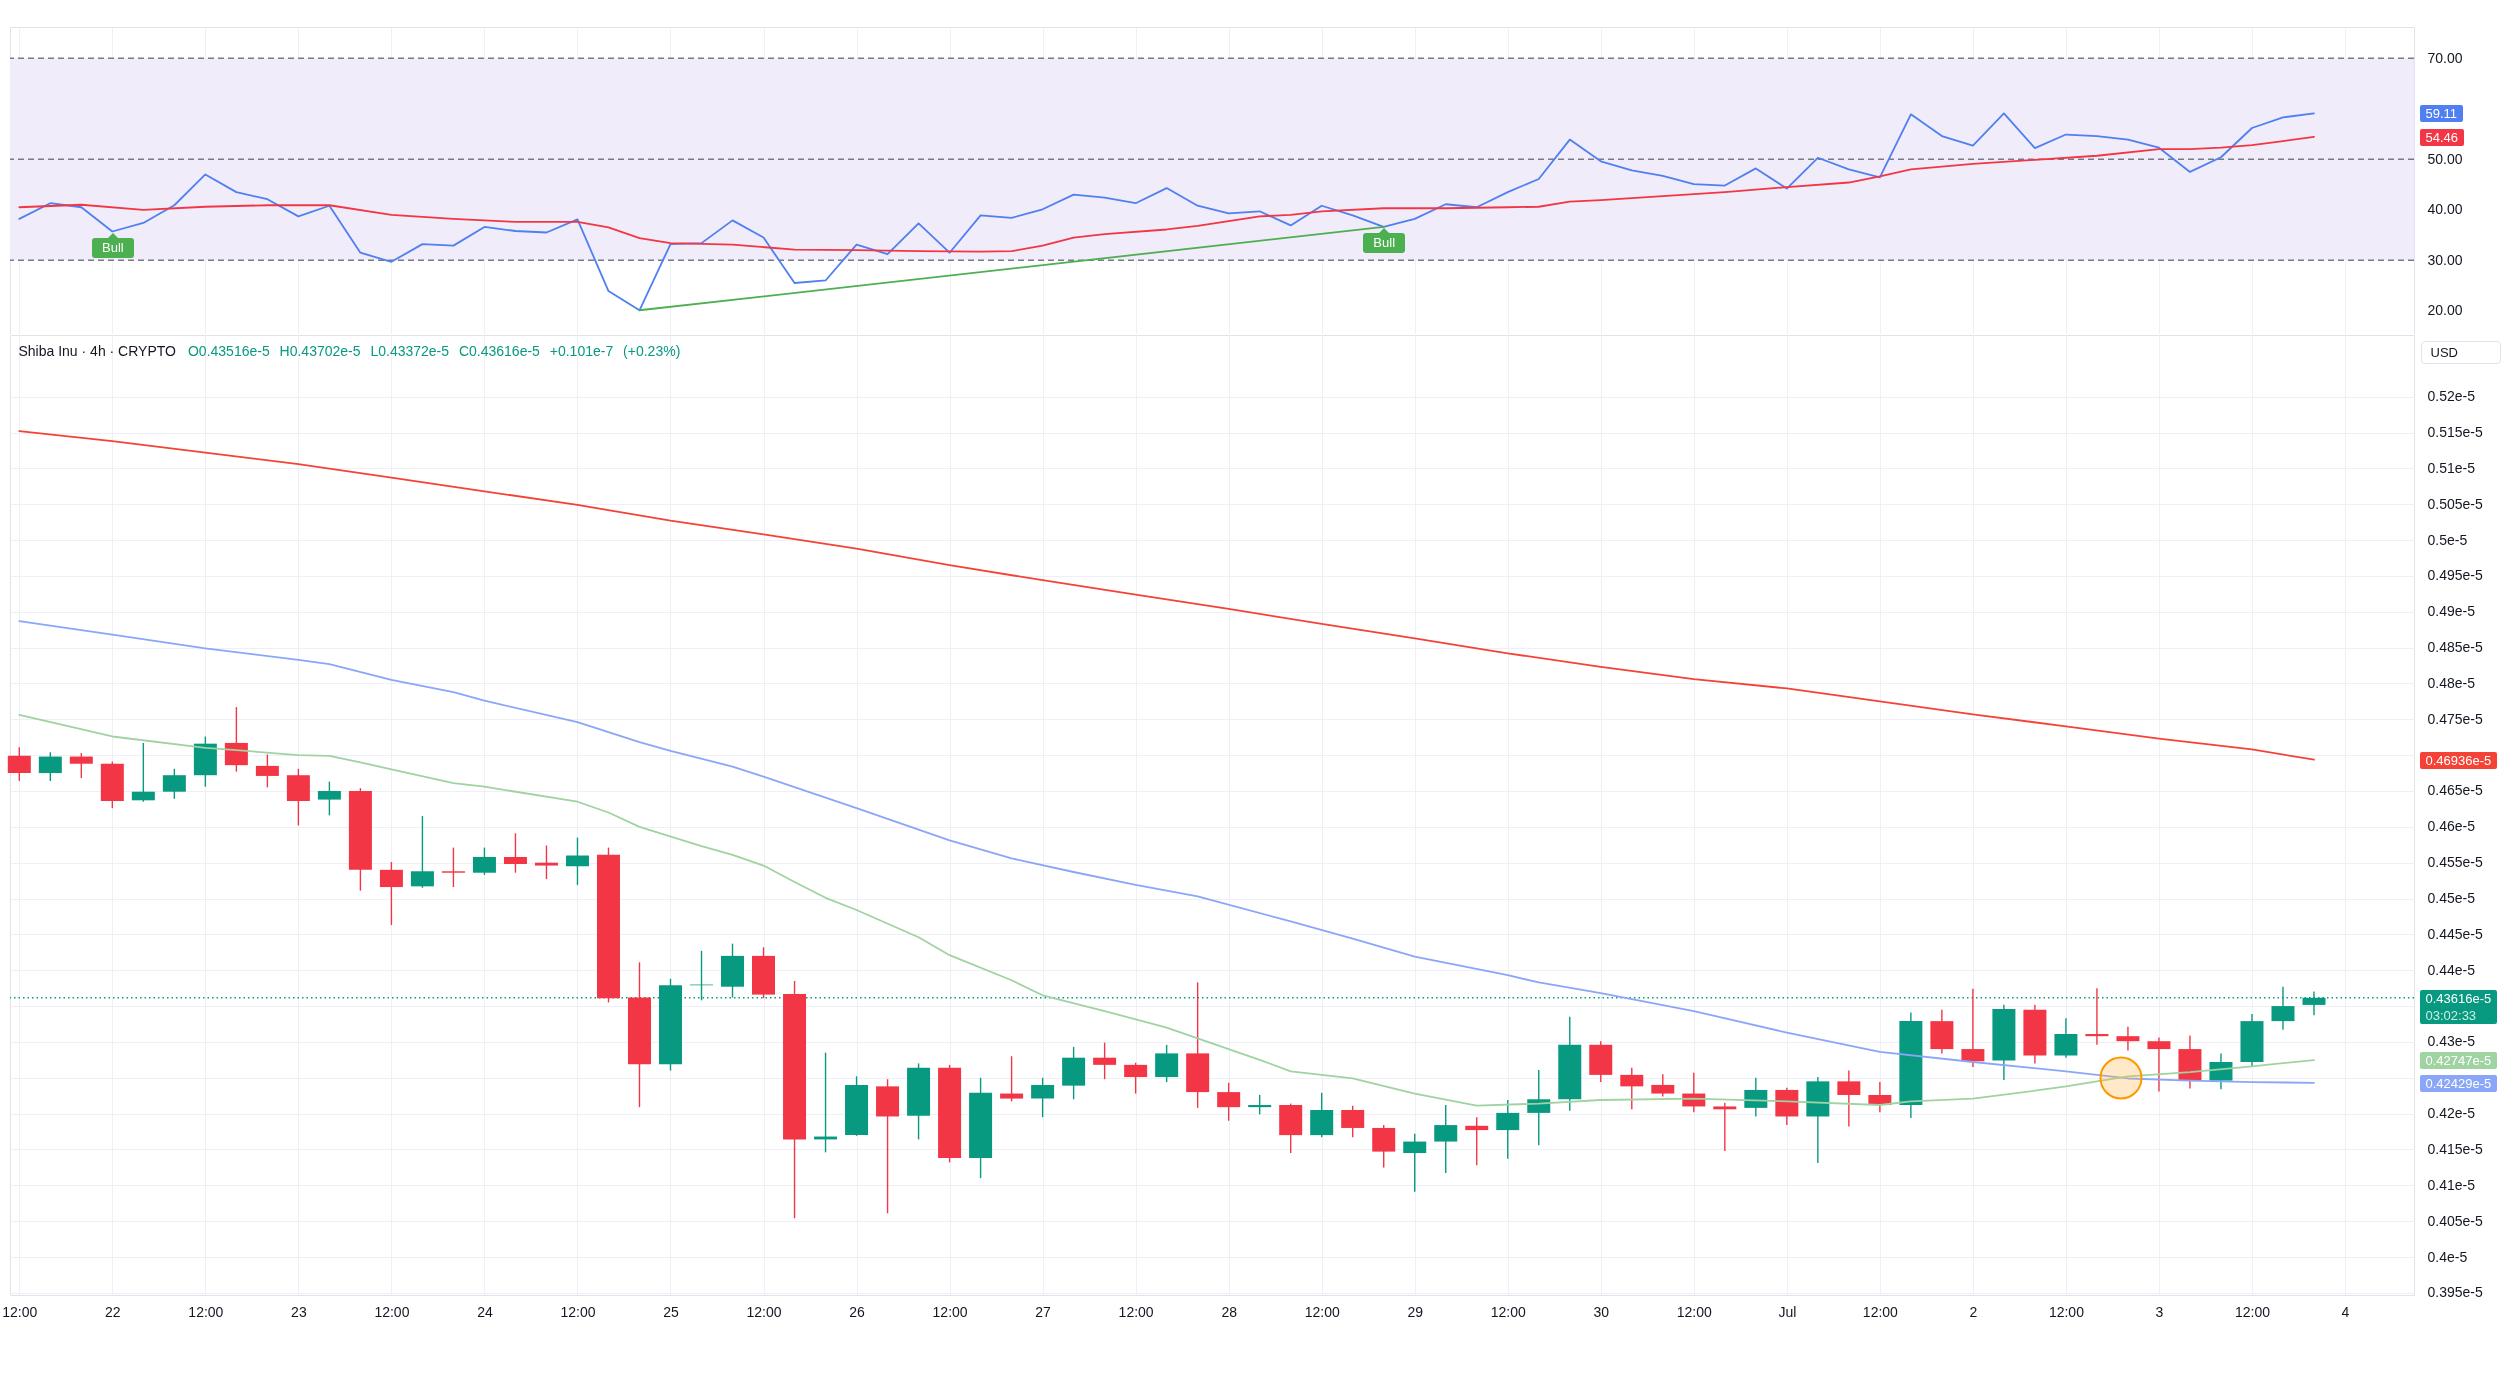 The height and width of the screenshot is (1386, 2517). Describe the element at coordinates (113, 1311) in the screenshot. I see `x-tick-label: 22` at that location.